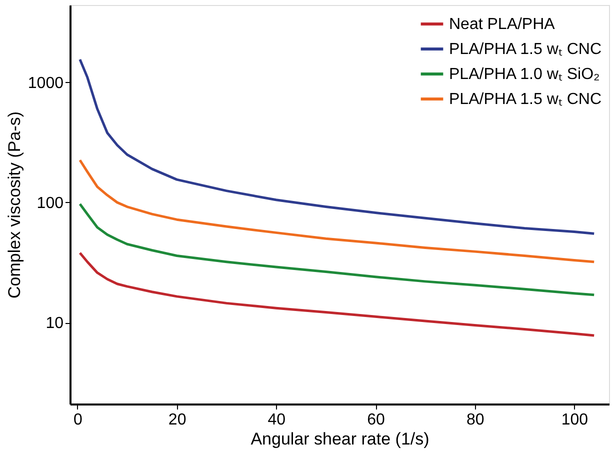  What do you see at coordinates (475, 420) in the screenshot?
I see `x-tick-label: 80` at bounding box center [475, 420].